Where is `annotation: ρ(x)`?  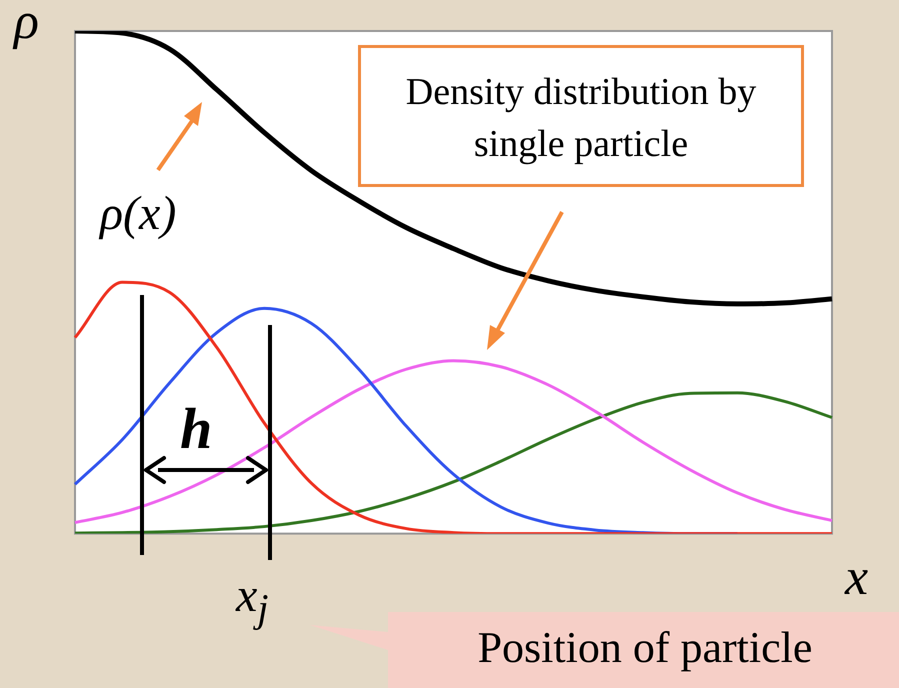 annotation: ρ(x) is located at coordinates (138, 213).